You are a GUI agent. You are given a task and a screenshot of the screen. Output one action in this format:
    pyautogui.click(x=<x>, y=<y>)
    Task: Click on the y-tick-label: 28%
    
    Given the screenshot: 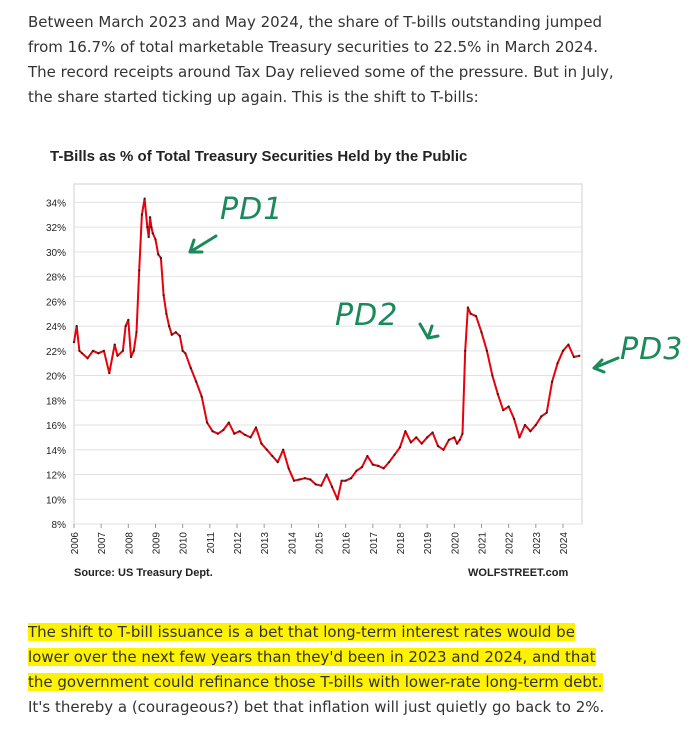 What is the action you would take?
    pyautogui.click(x=56, y=278)
    